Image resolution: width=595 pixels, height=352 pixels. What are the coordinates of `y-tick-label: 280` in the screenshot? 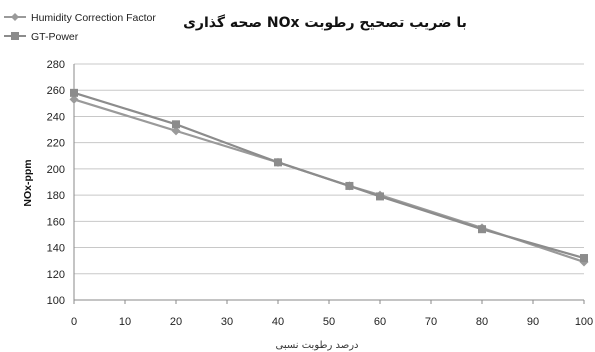 It's located at (56, 65).